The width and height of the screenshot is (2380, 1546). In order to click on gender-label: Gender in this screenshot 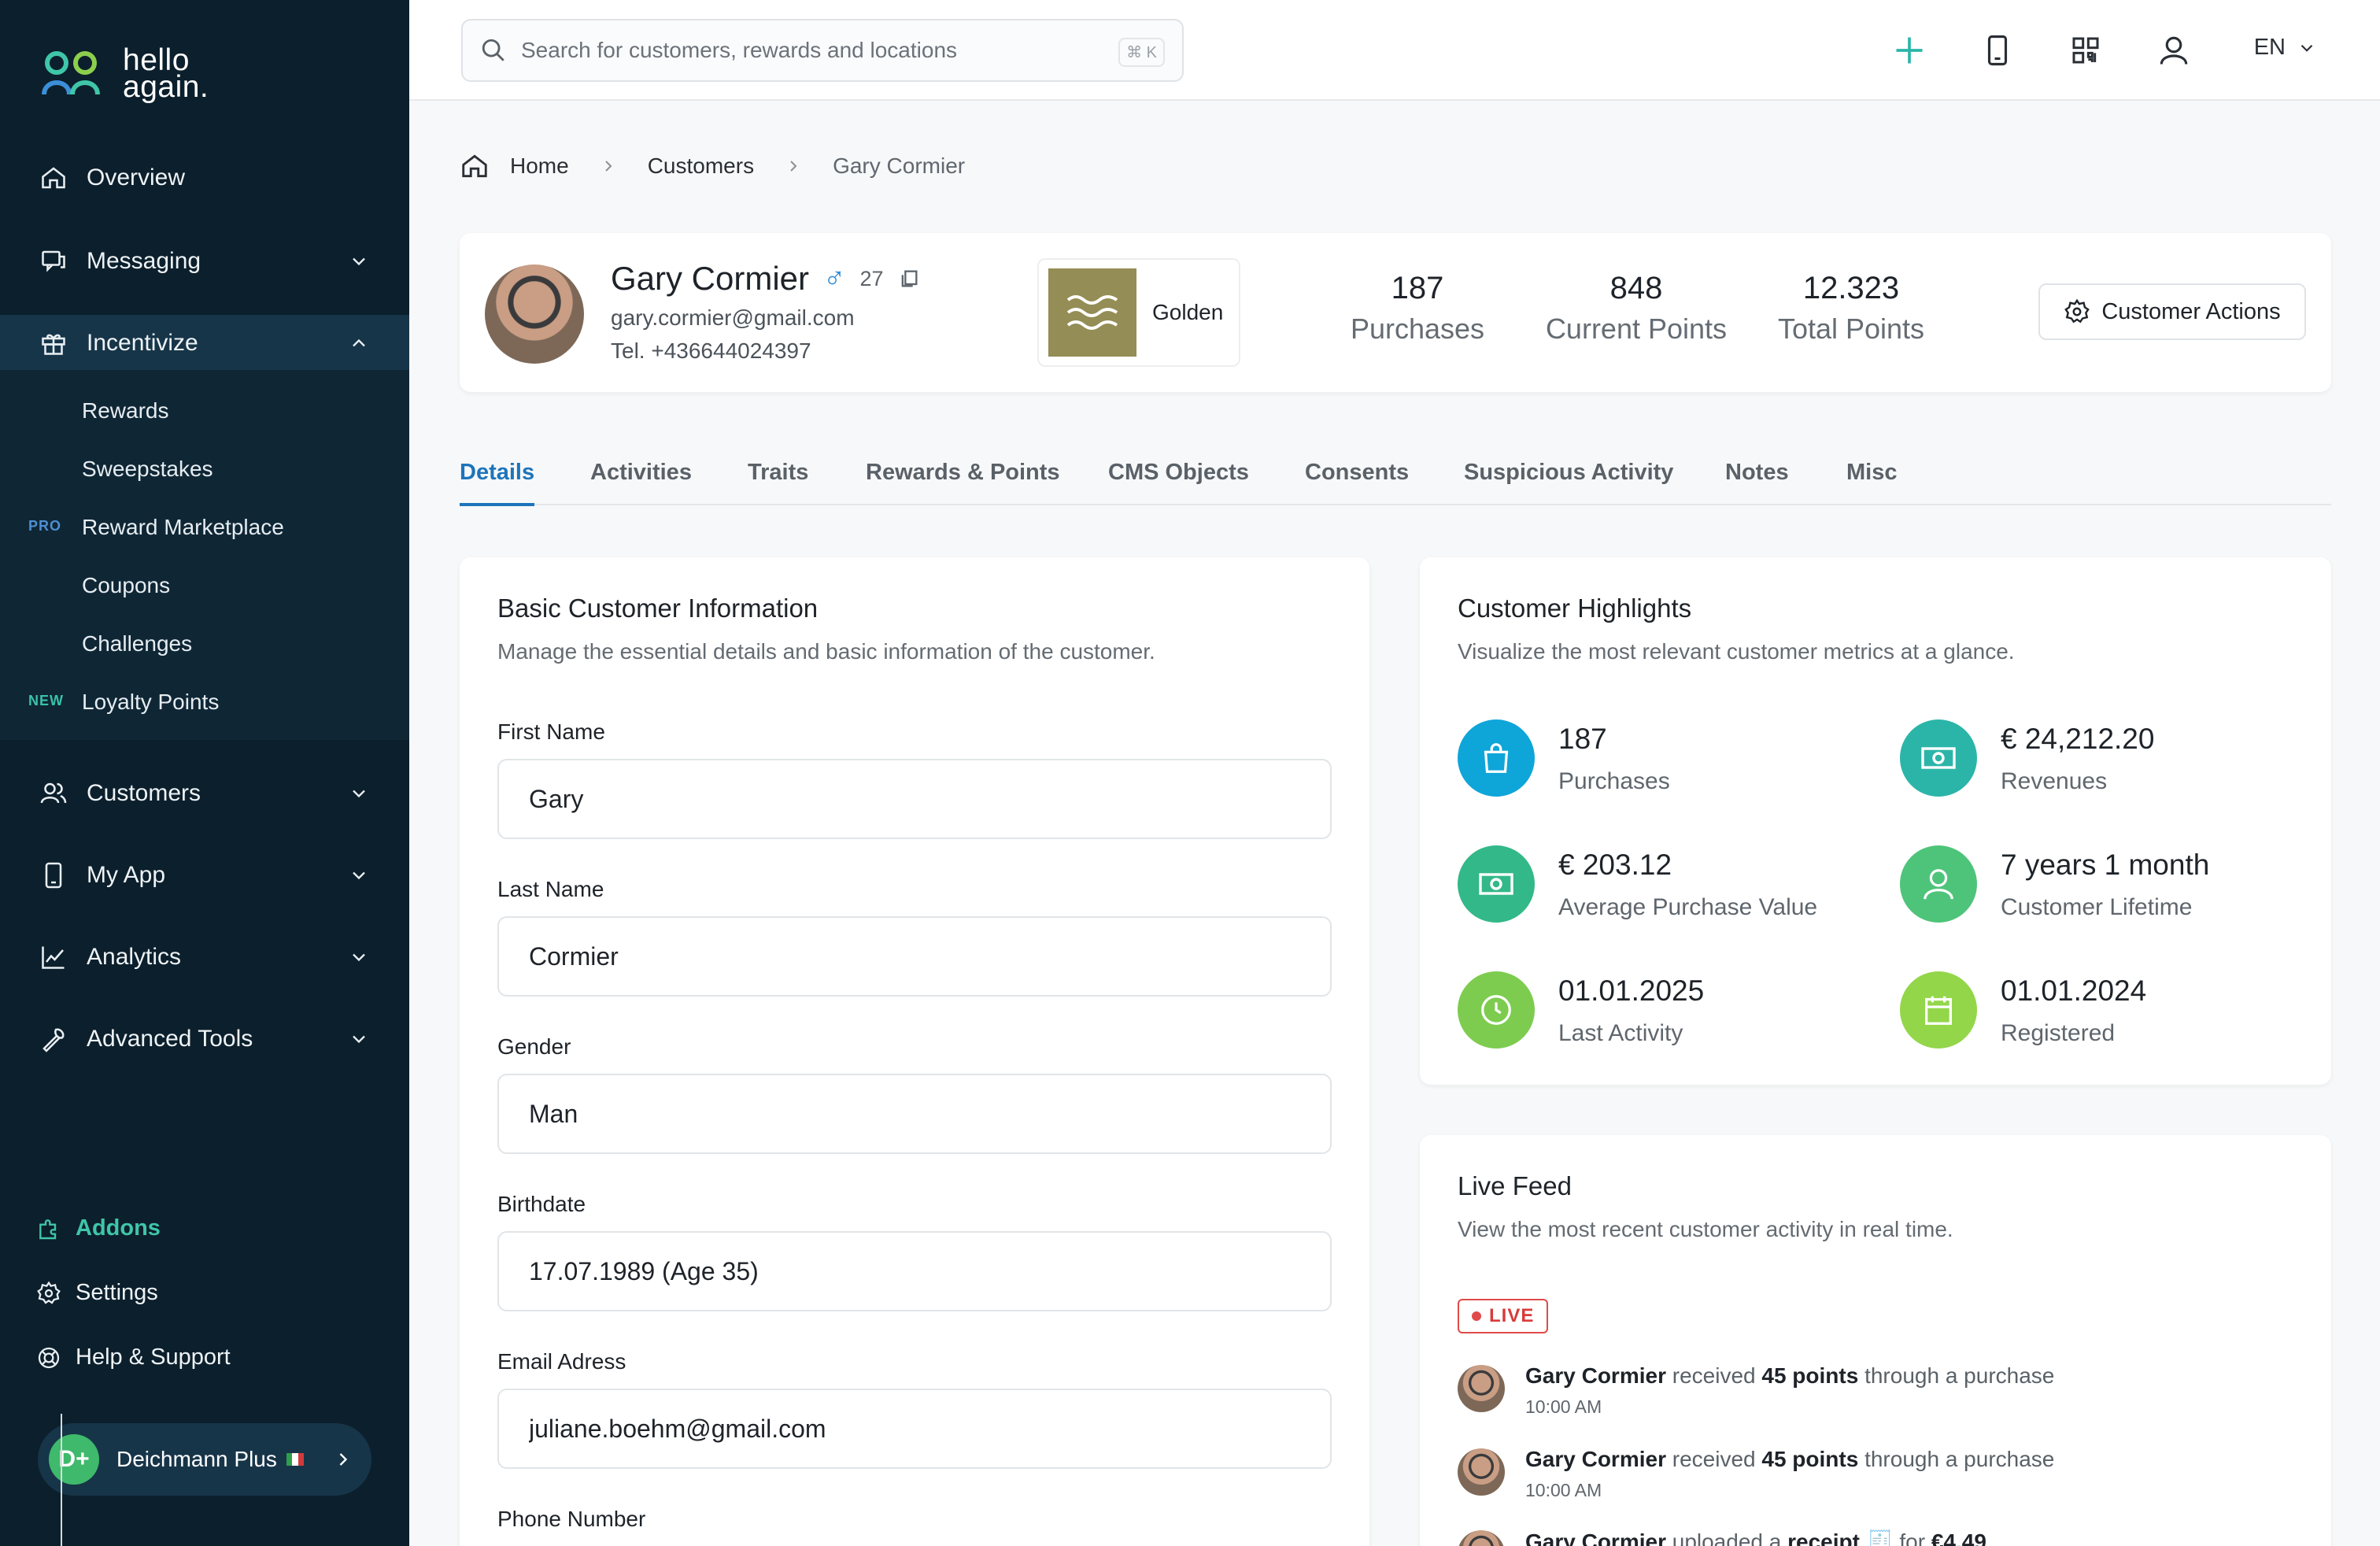, I will do `click(534, 1046)`.